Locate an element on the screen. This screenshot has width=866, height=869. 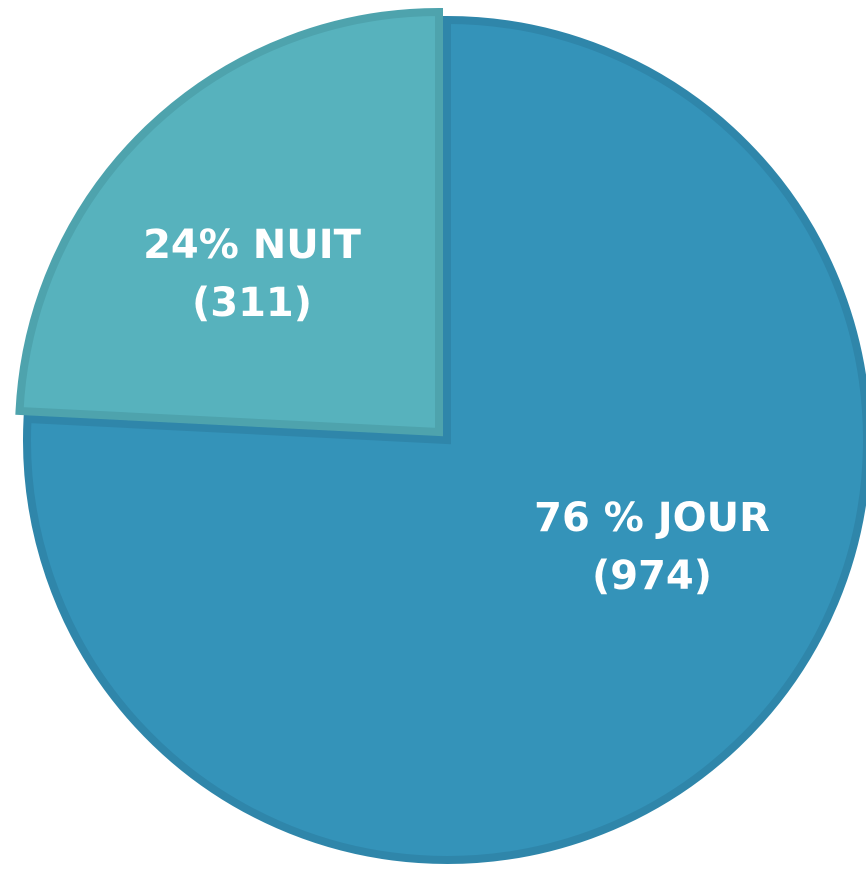
slice-label: 24% NUIT is located at coordinates (252, 245).